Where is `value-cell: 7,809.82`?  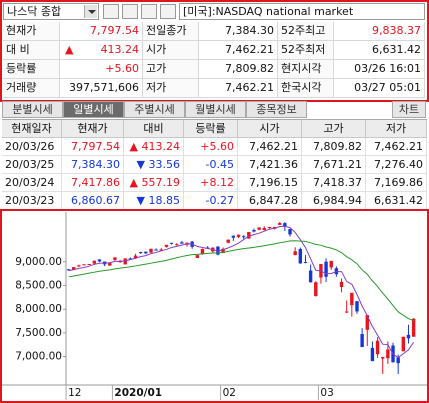 value-cell: 7,809.82 is located at coordinates (334, 147).